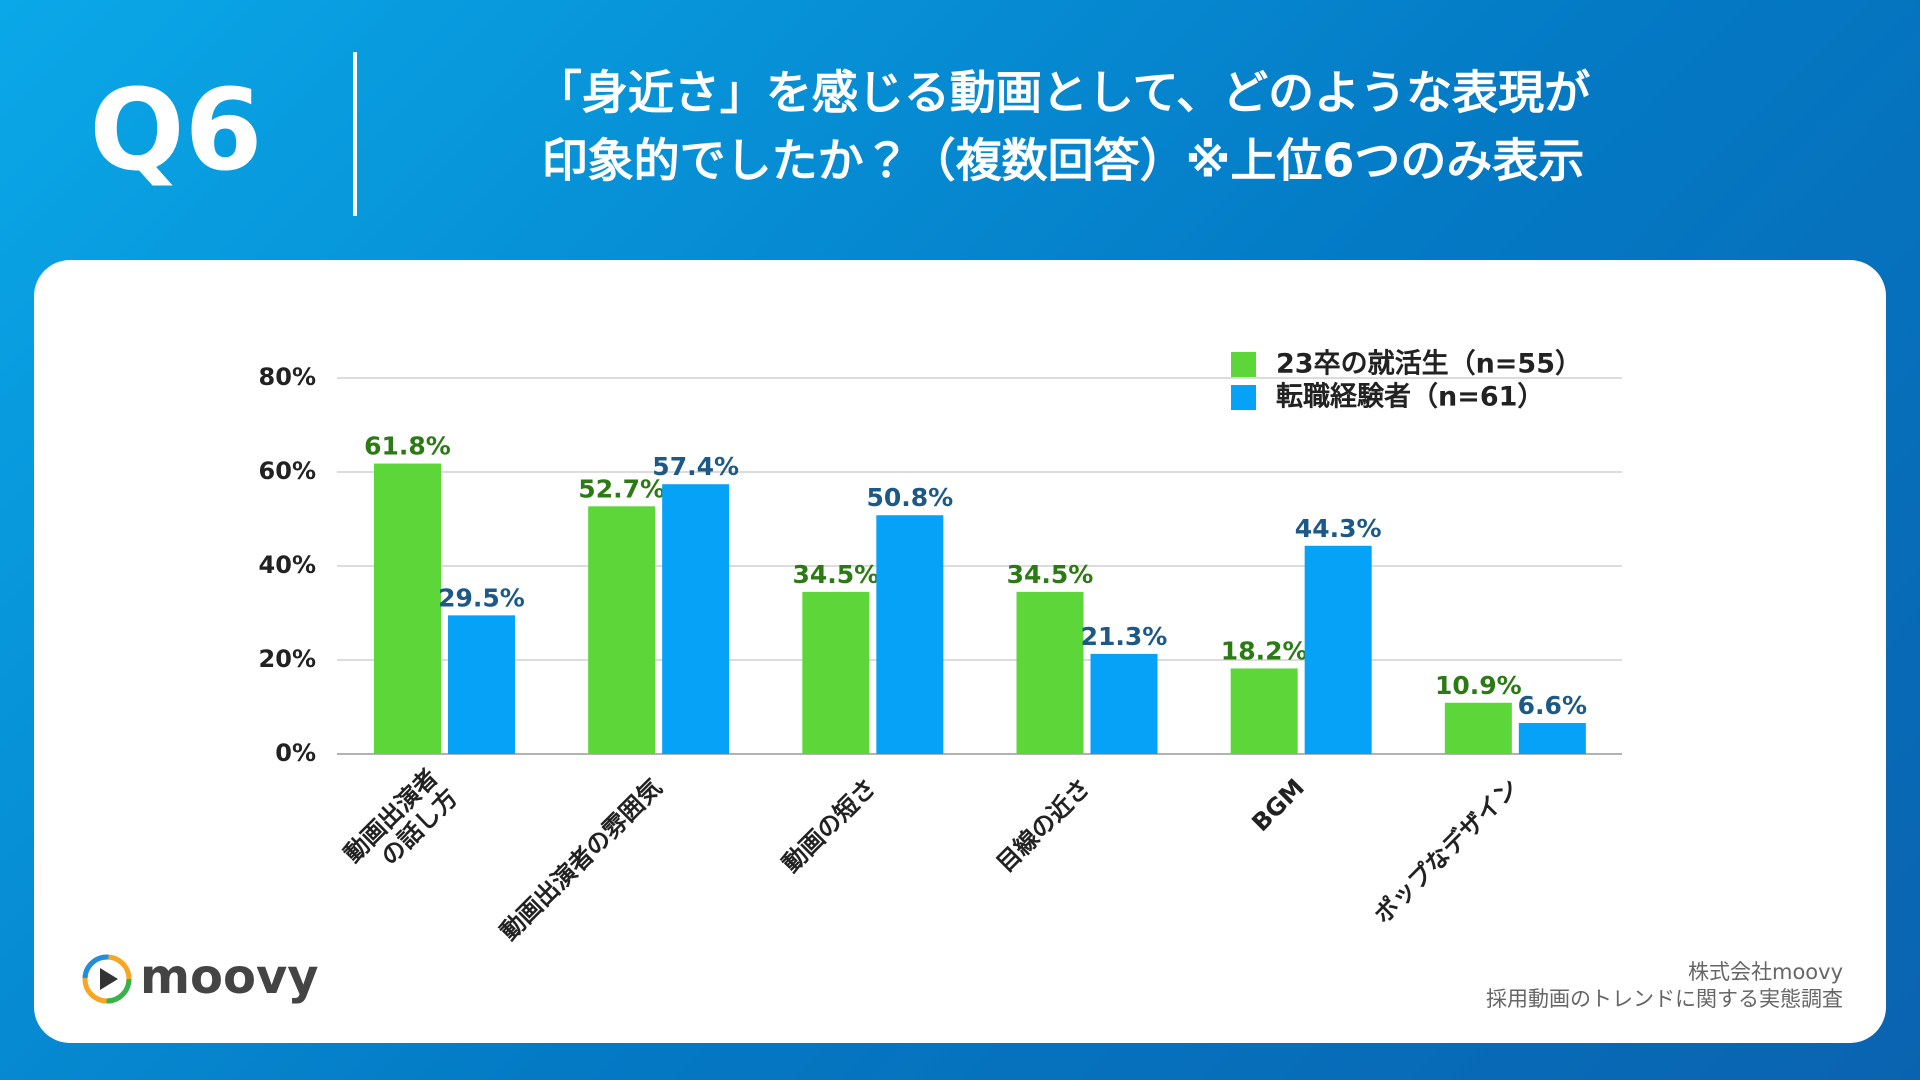  I want to click on title-line: 「身近さ」を感じる動画として、どのような表現が, so click(1063, 93).